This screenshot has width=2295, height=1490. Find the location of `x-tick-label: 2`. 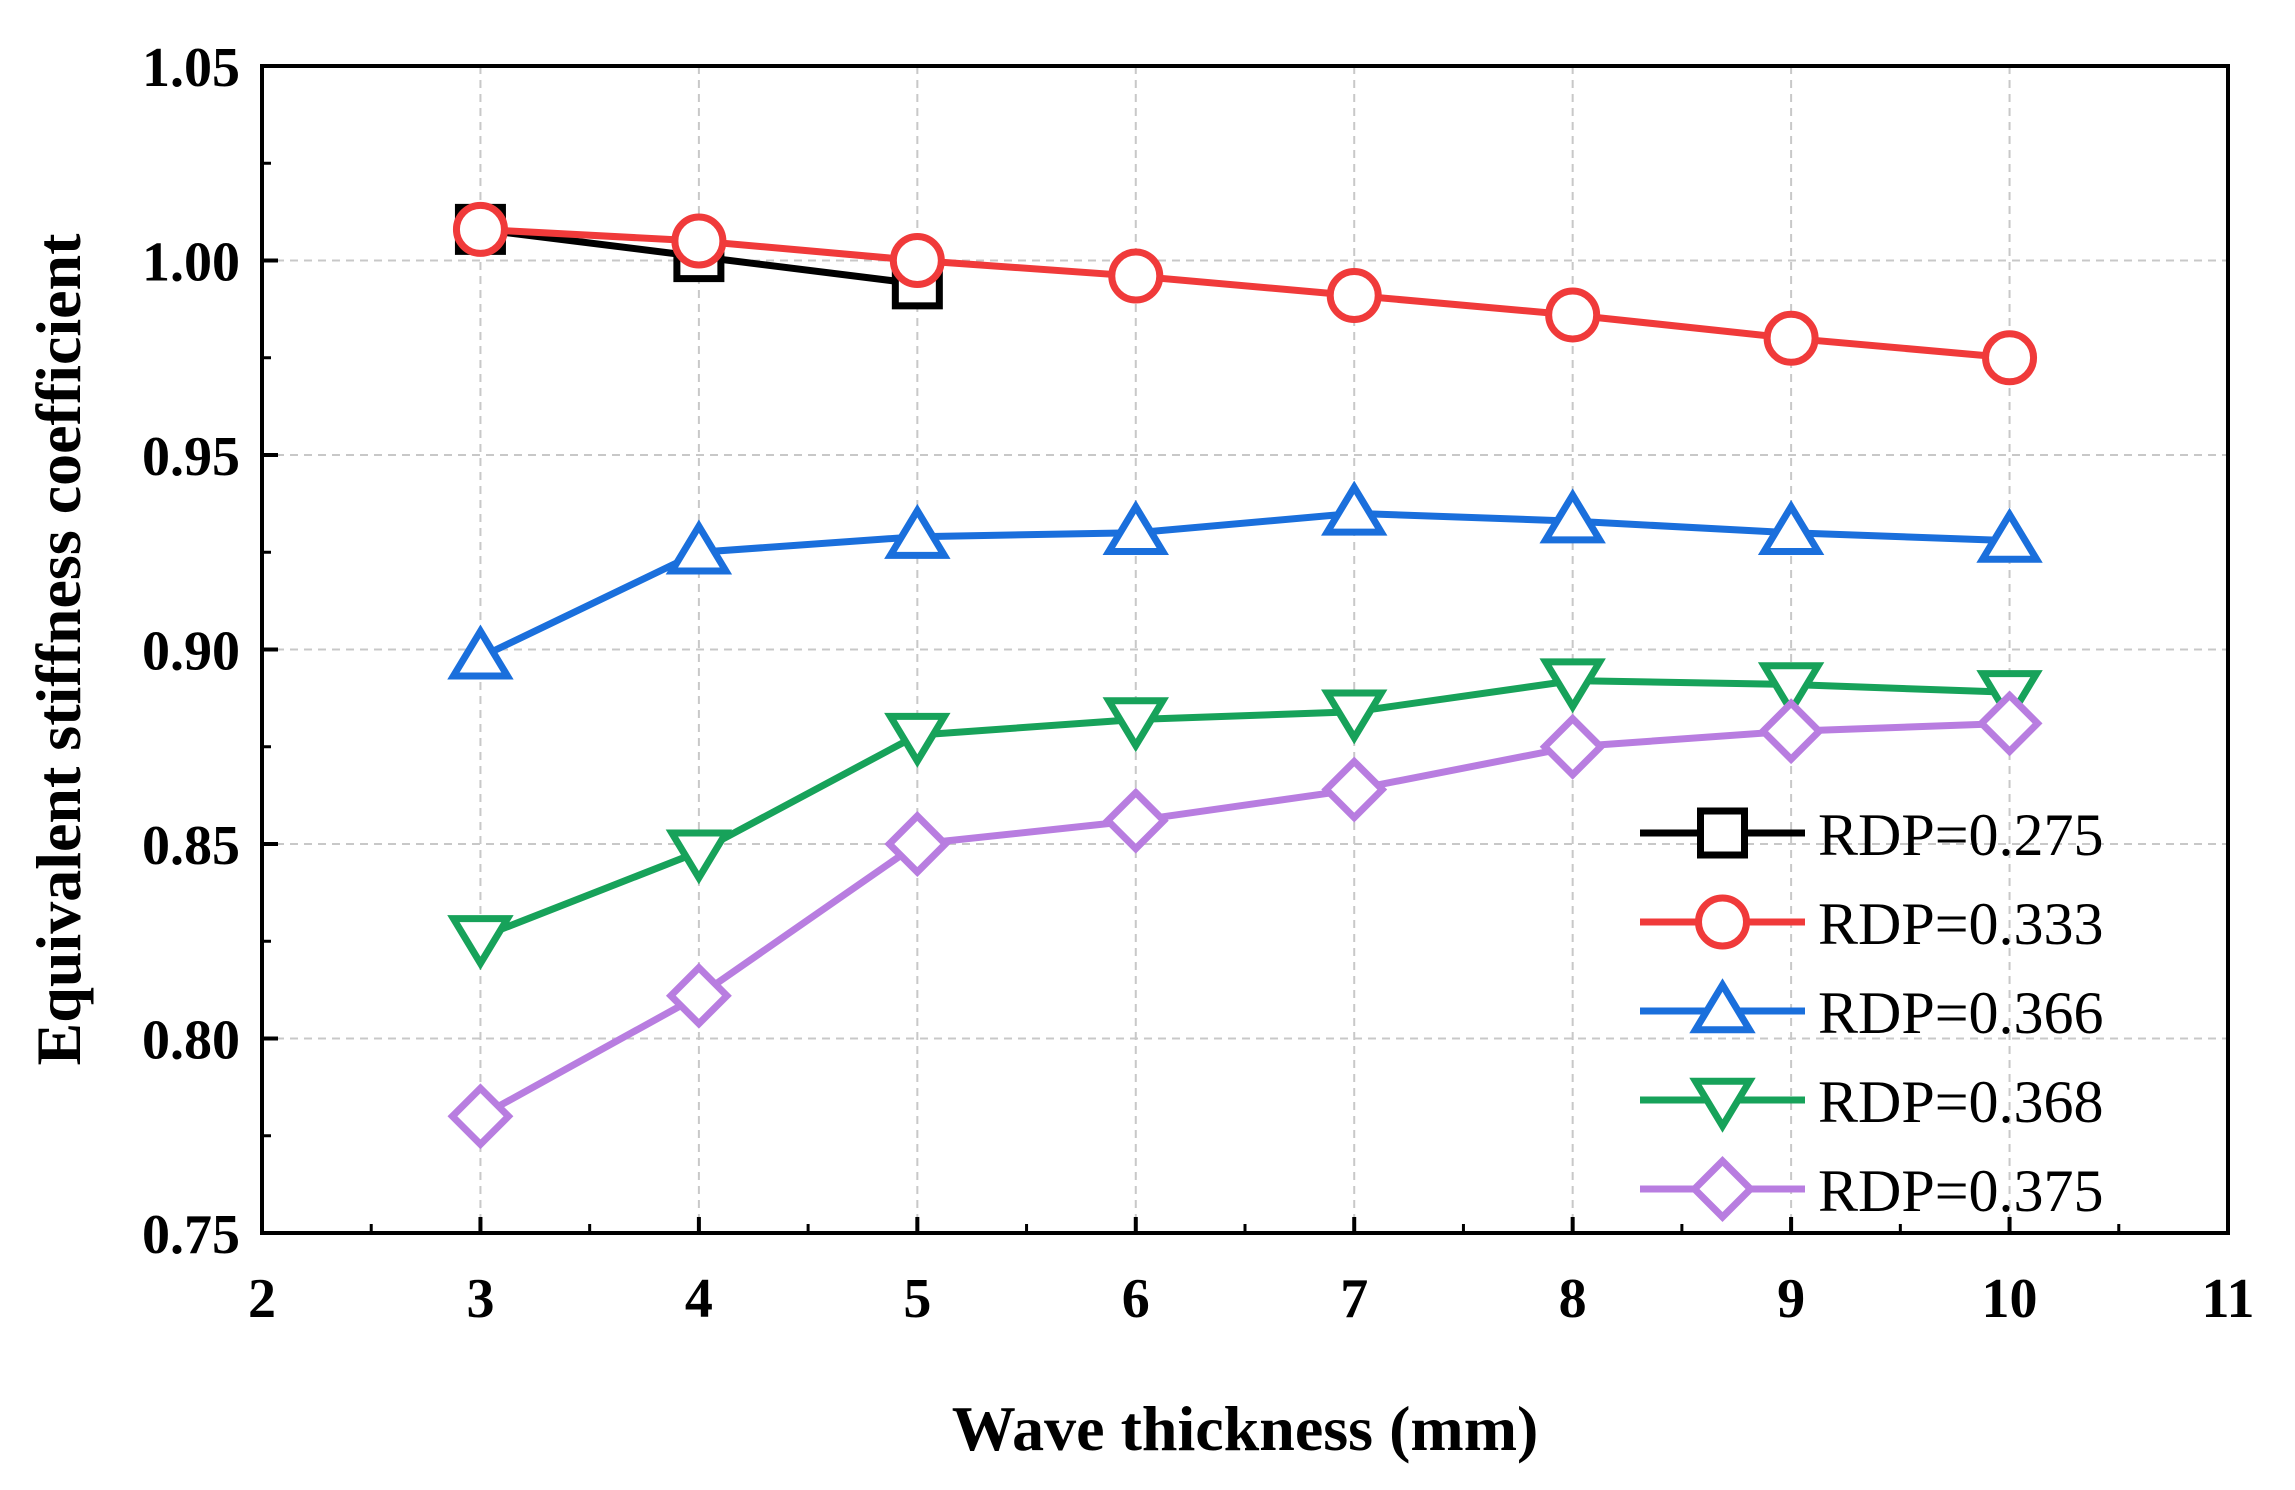

x-tick-label: 2 is located at coordinates (262, 1299).